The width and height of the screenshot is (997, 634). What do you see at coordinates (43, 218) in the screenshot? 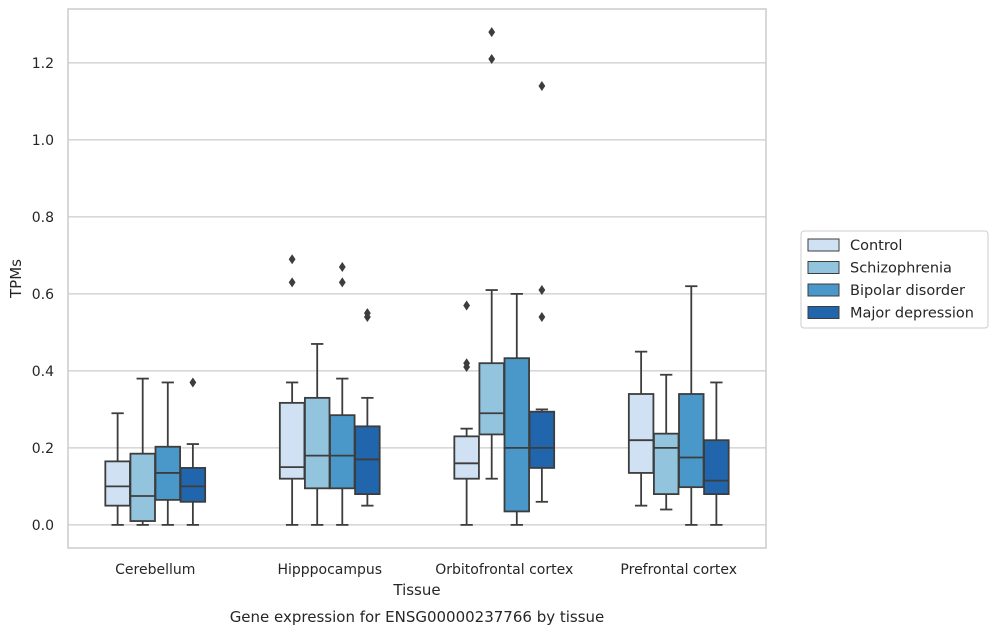
I see `y-tick-label: 0.8` at bounding box center [43, 218].